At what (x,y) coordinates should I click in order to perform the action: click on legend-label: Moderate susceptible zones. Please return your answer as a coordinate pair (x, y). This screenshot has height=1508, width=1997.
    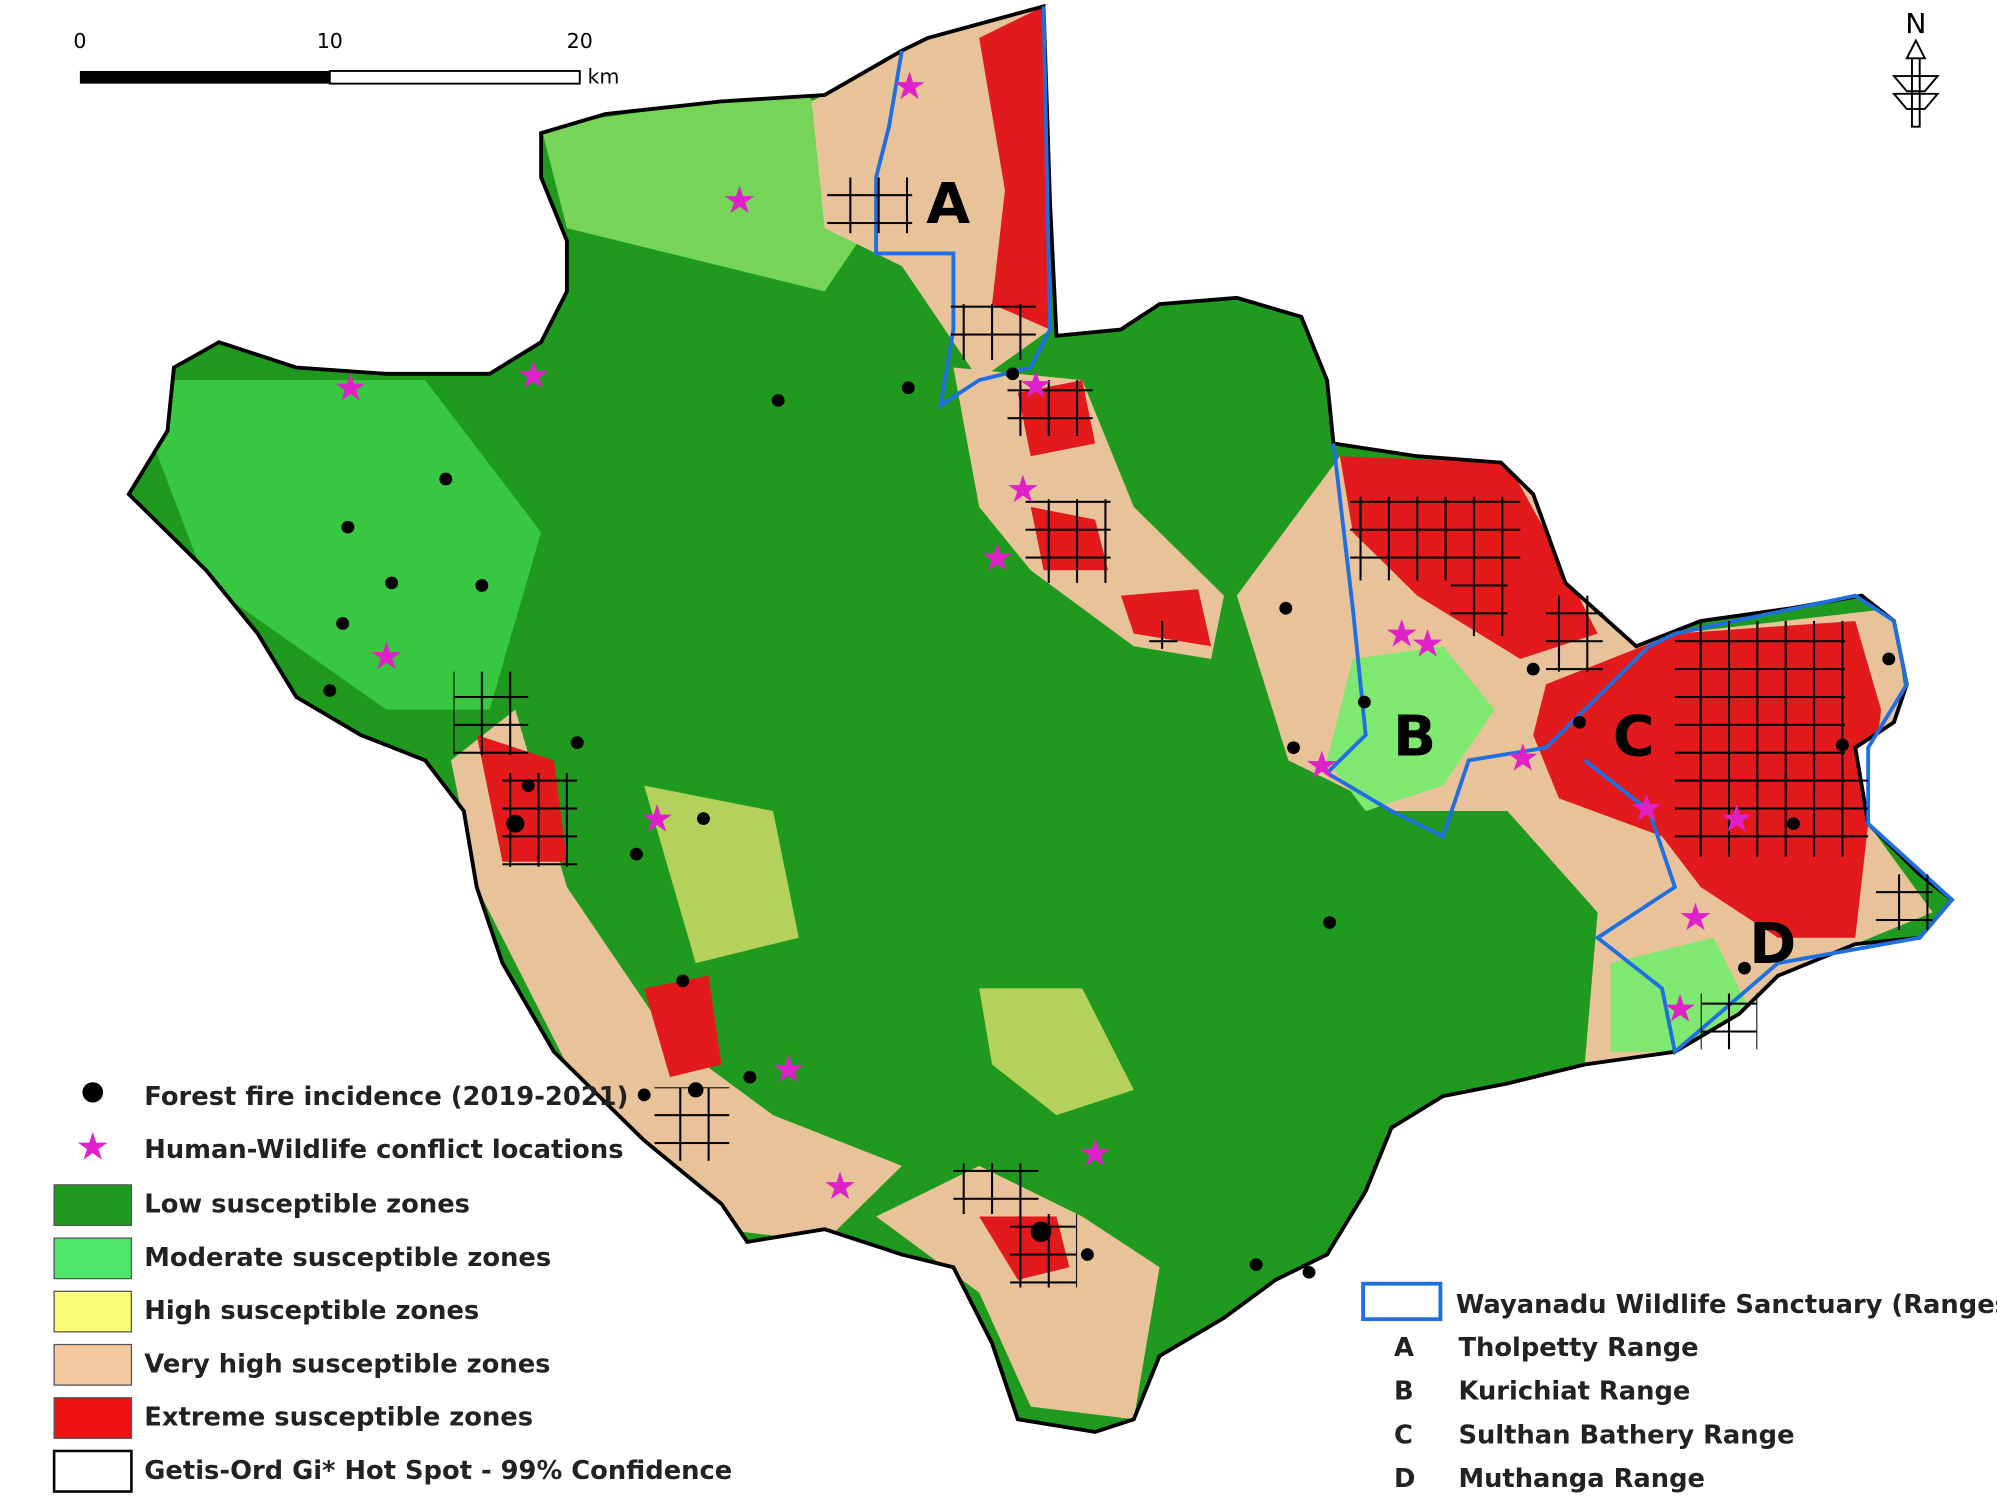
    Looking at the image, I should click on (347, 1258).